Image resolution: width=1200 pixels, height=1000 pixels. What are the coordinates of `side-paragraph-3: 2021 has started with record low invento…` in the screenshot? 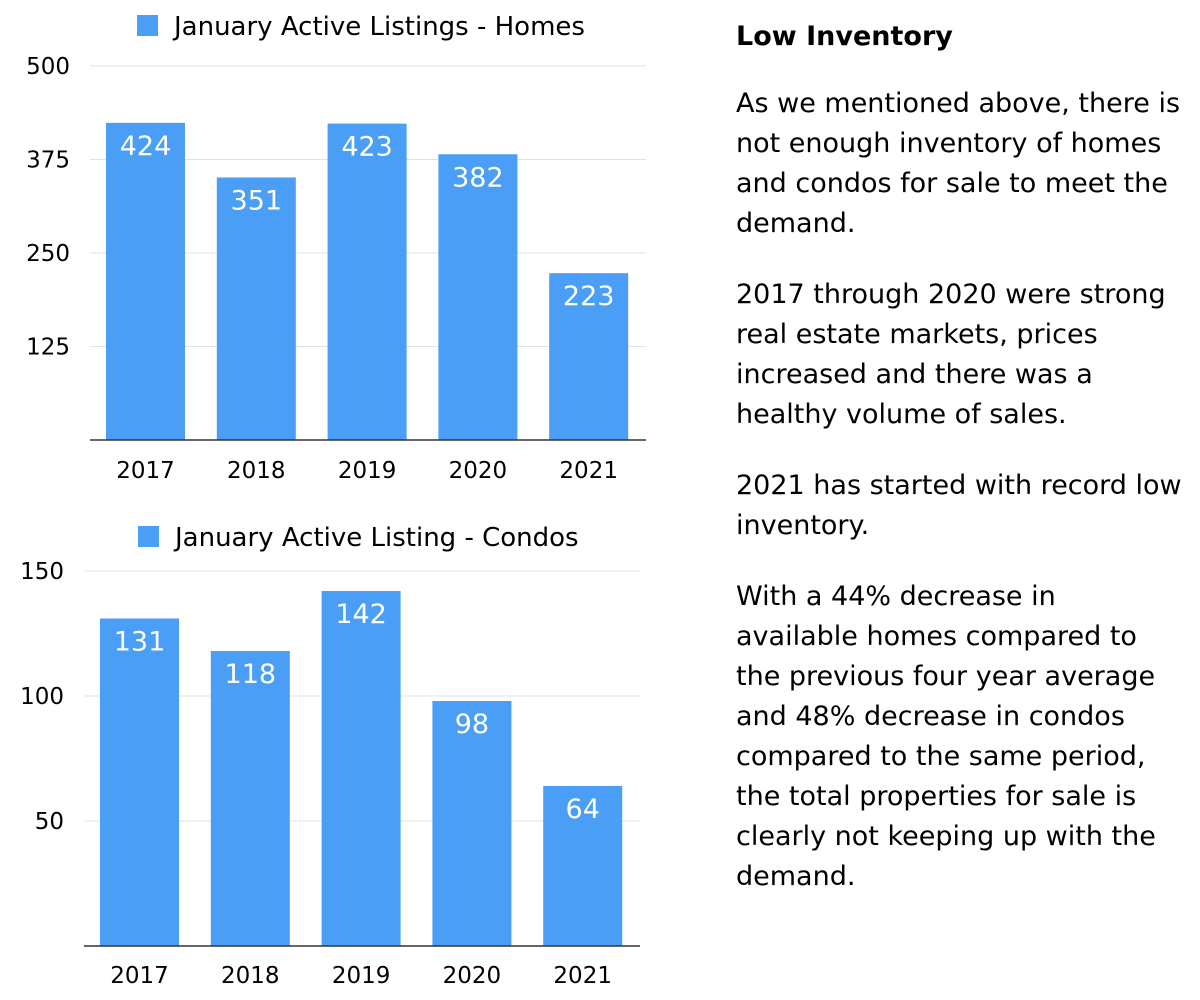 It's located at (959, 505).